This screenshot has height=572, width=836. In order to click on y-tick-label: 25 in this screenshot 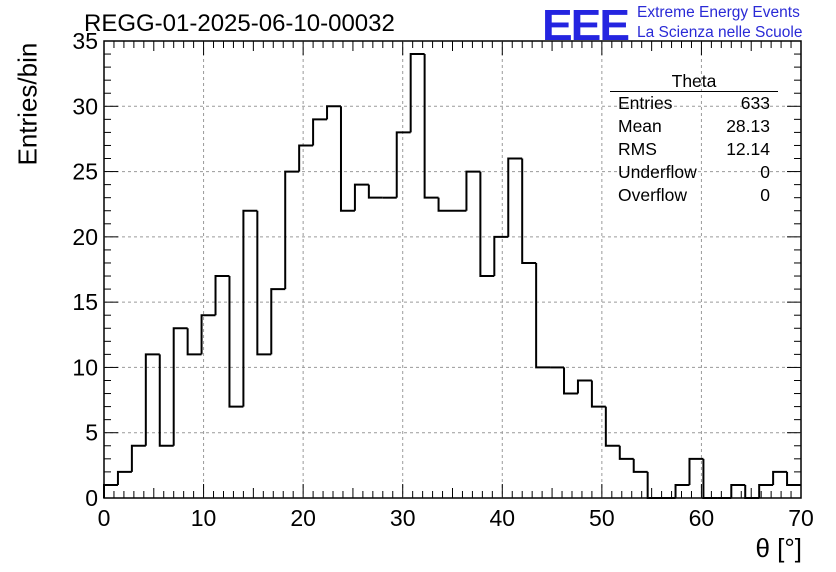, I will do `click(85, 172)`.